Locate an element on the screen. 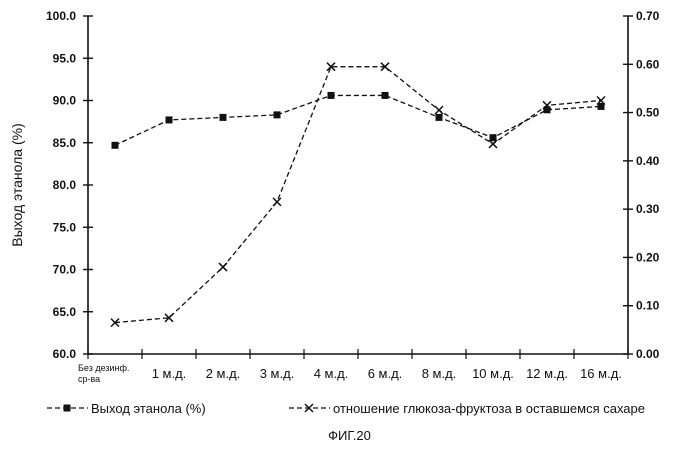 This screenshot has width=699, height=457. y-tick-label-right: 0.20 is located at coordinates (648, 257).